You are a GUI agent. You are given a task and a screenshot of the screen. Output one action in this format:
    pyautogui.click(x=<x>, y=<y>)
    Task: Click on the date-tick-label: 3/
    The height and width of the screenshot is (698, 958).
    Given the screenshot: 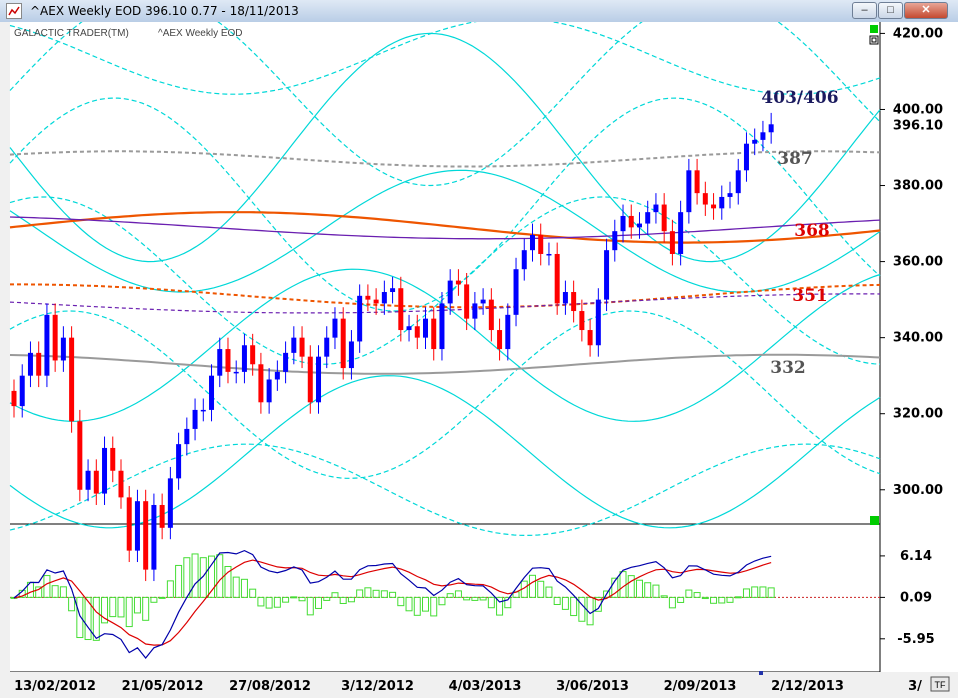 What is the action you would take?
    pyautogui.click(x=915, y=686)
    